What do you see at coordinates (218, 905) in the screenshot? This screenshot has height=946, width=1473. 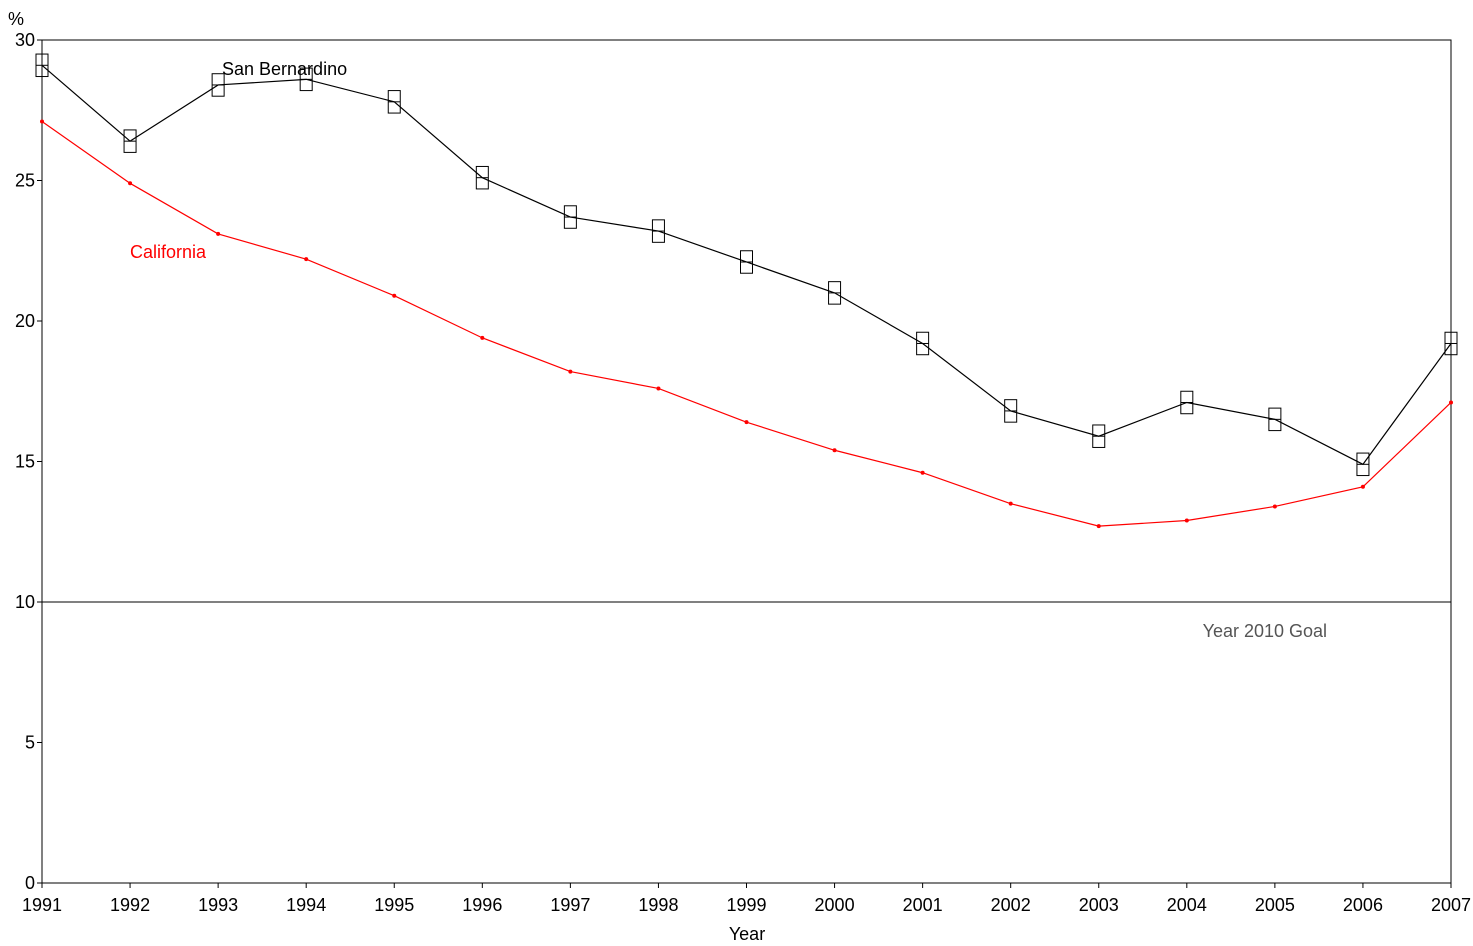 I see `x-tick-label: 1993` at bounding box center [218, 905].